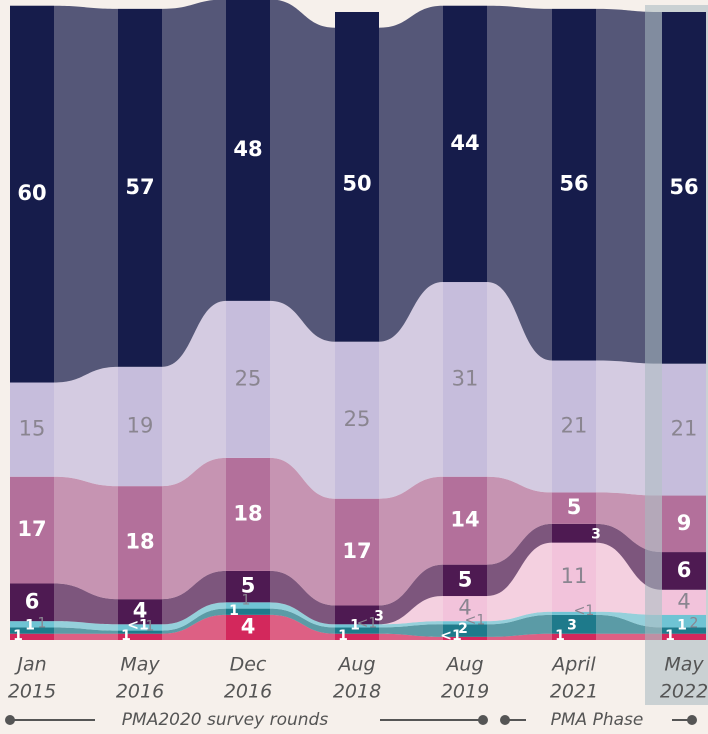 This screenshot has height=734, width=708. What do you see at coordinates (357, 692) in the screenshot?
I see `x-tick-label: 2018` at bounding box center [357, 692].